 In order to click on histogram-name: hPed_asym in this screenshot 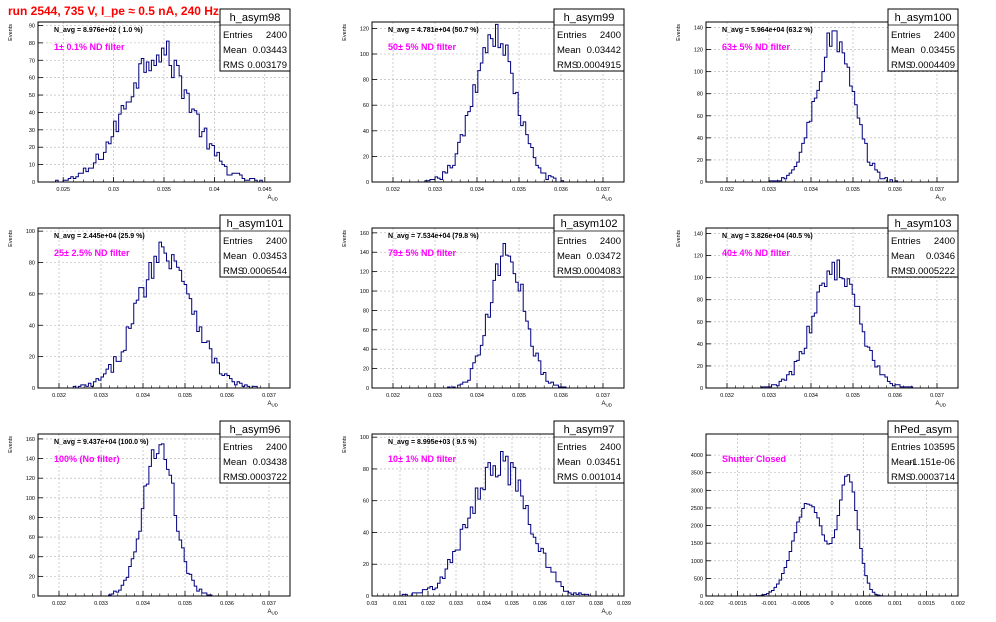, I will do `click(923, 430)`.